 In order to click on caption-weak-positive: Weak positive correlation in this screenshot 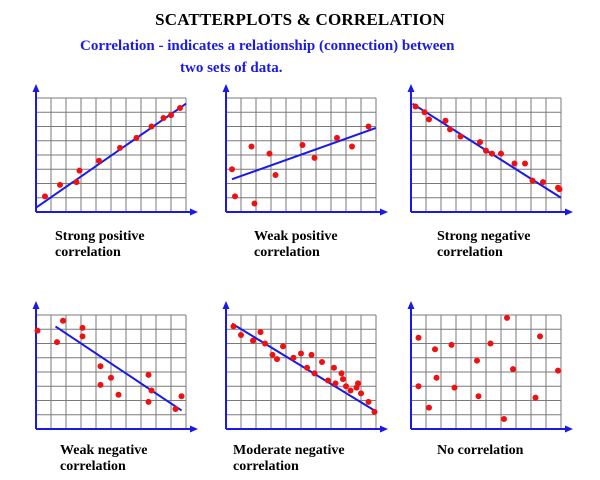, I will do `click(296, 245)`.